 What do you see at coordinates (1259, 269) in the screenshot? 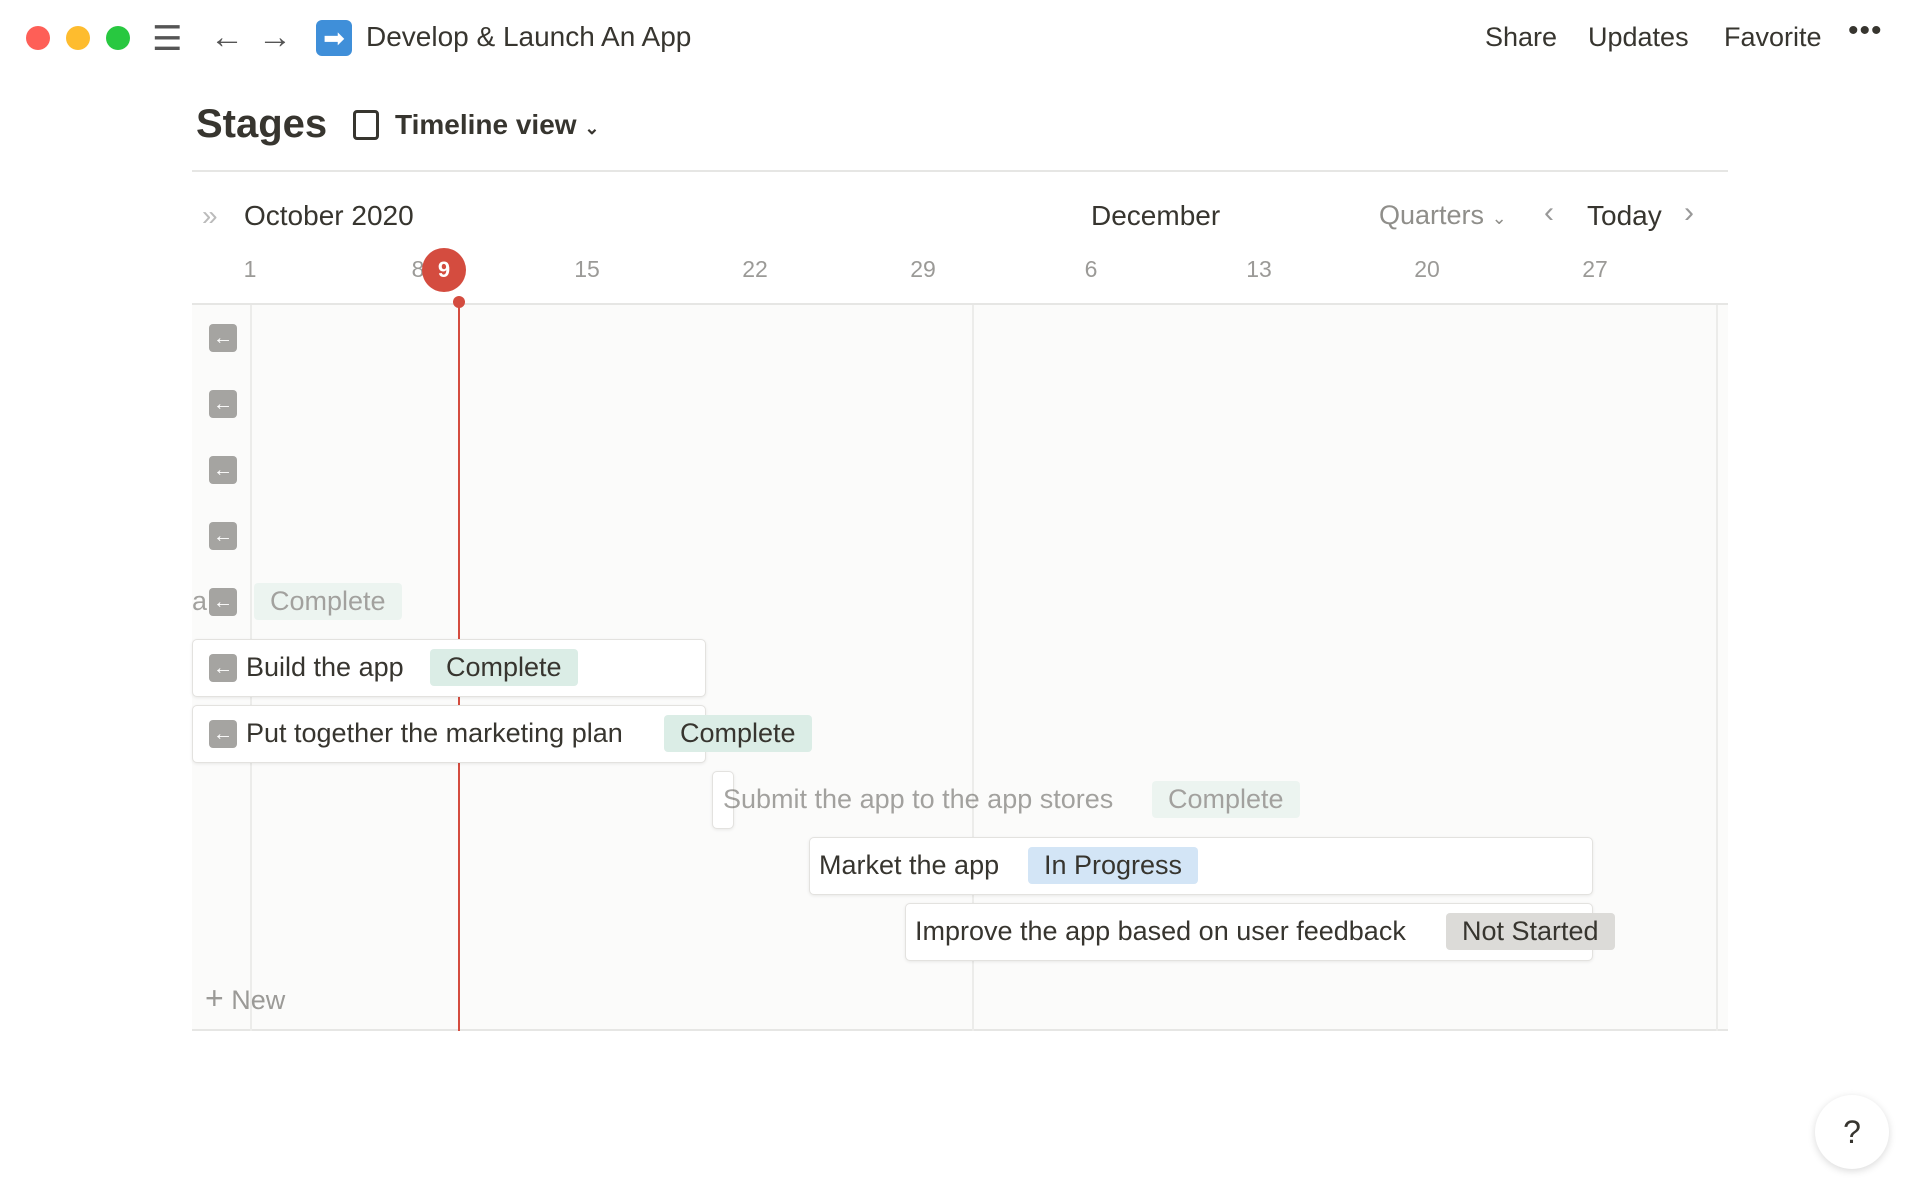
I see `day-label: 13` at bounding box center [1259, 269].